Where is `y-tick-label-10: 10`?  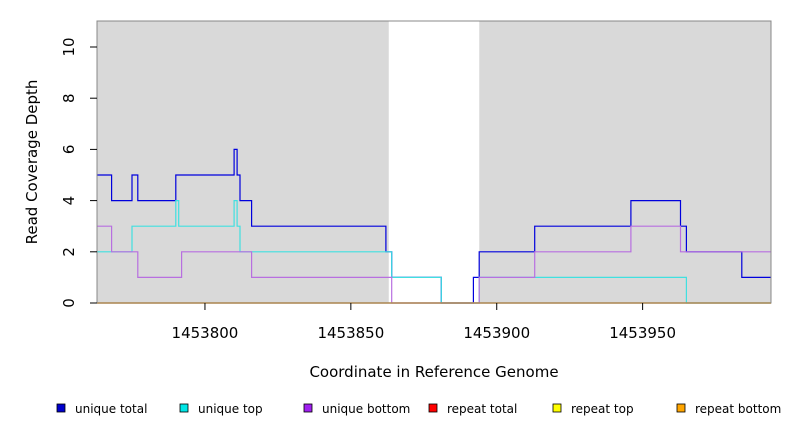
y-tick-label-10: 10 is located at coordinates (69, 46).